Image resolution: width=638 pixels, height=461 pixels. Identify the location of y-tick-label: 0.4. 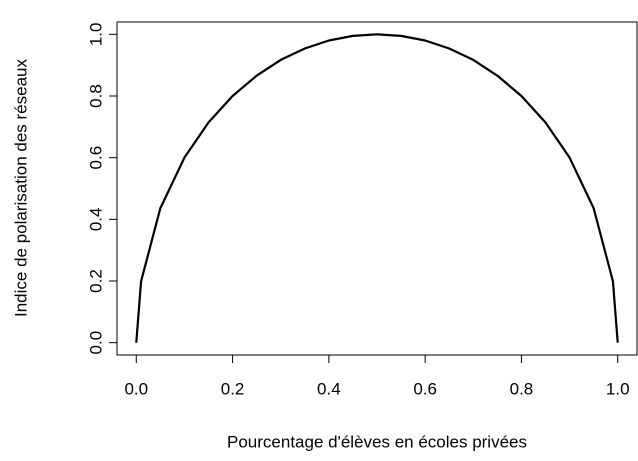
(95, 220).